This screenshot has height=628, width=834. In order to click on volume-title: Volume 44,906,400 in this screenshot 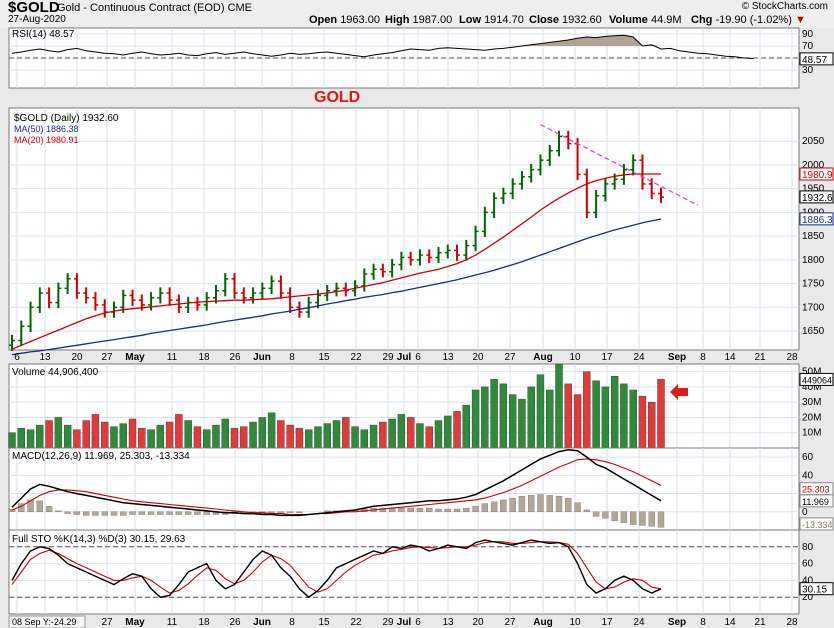, I will do `click(55, 372)`.